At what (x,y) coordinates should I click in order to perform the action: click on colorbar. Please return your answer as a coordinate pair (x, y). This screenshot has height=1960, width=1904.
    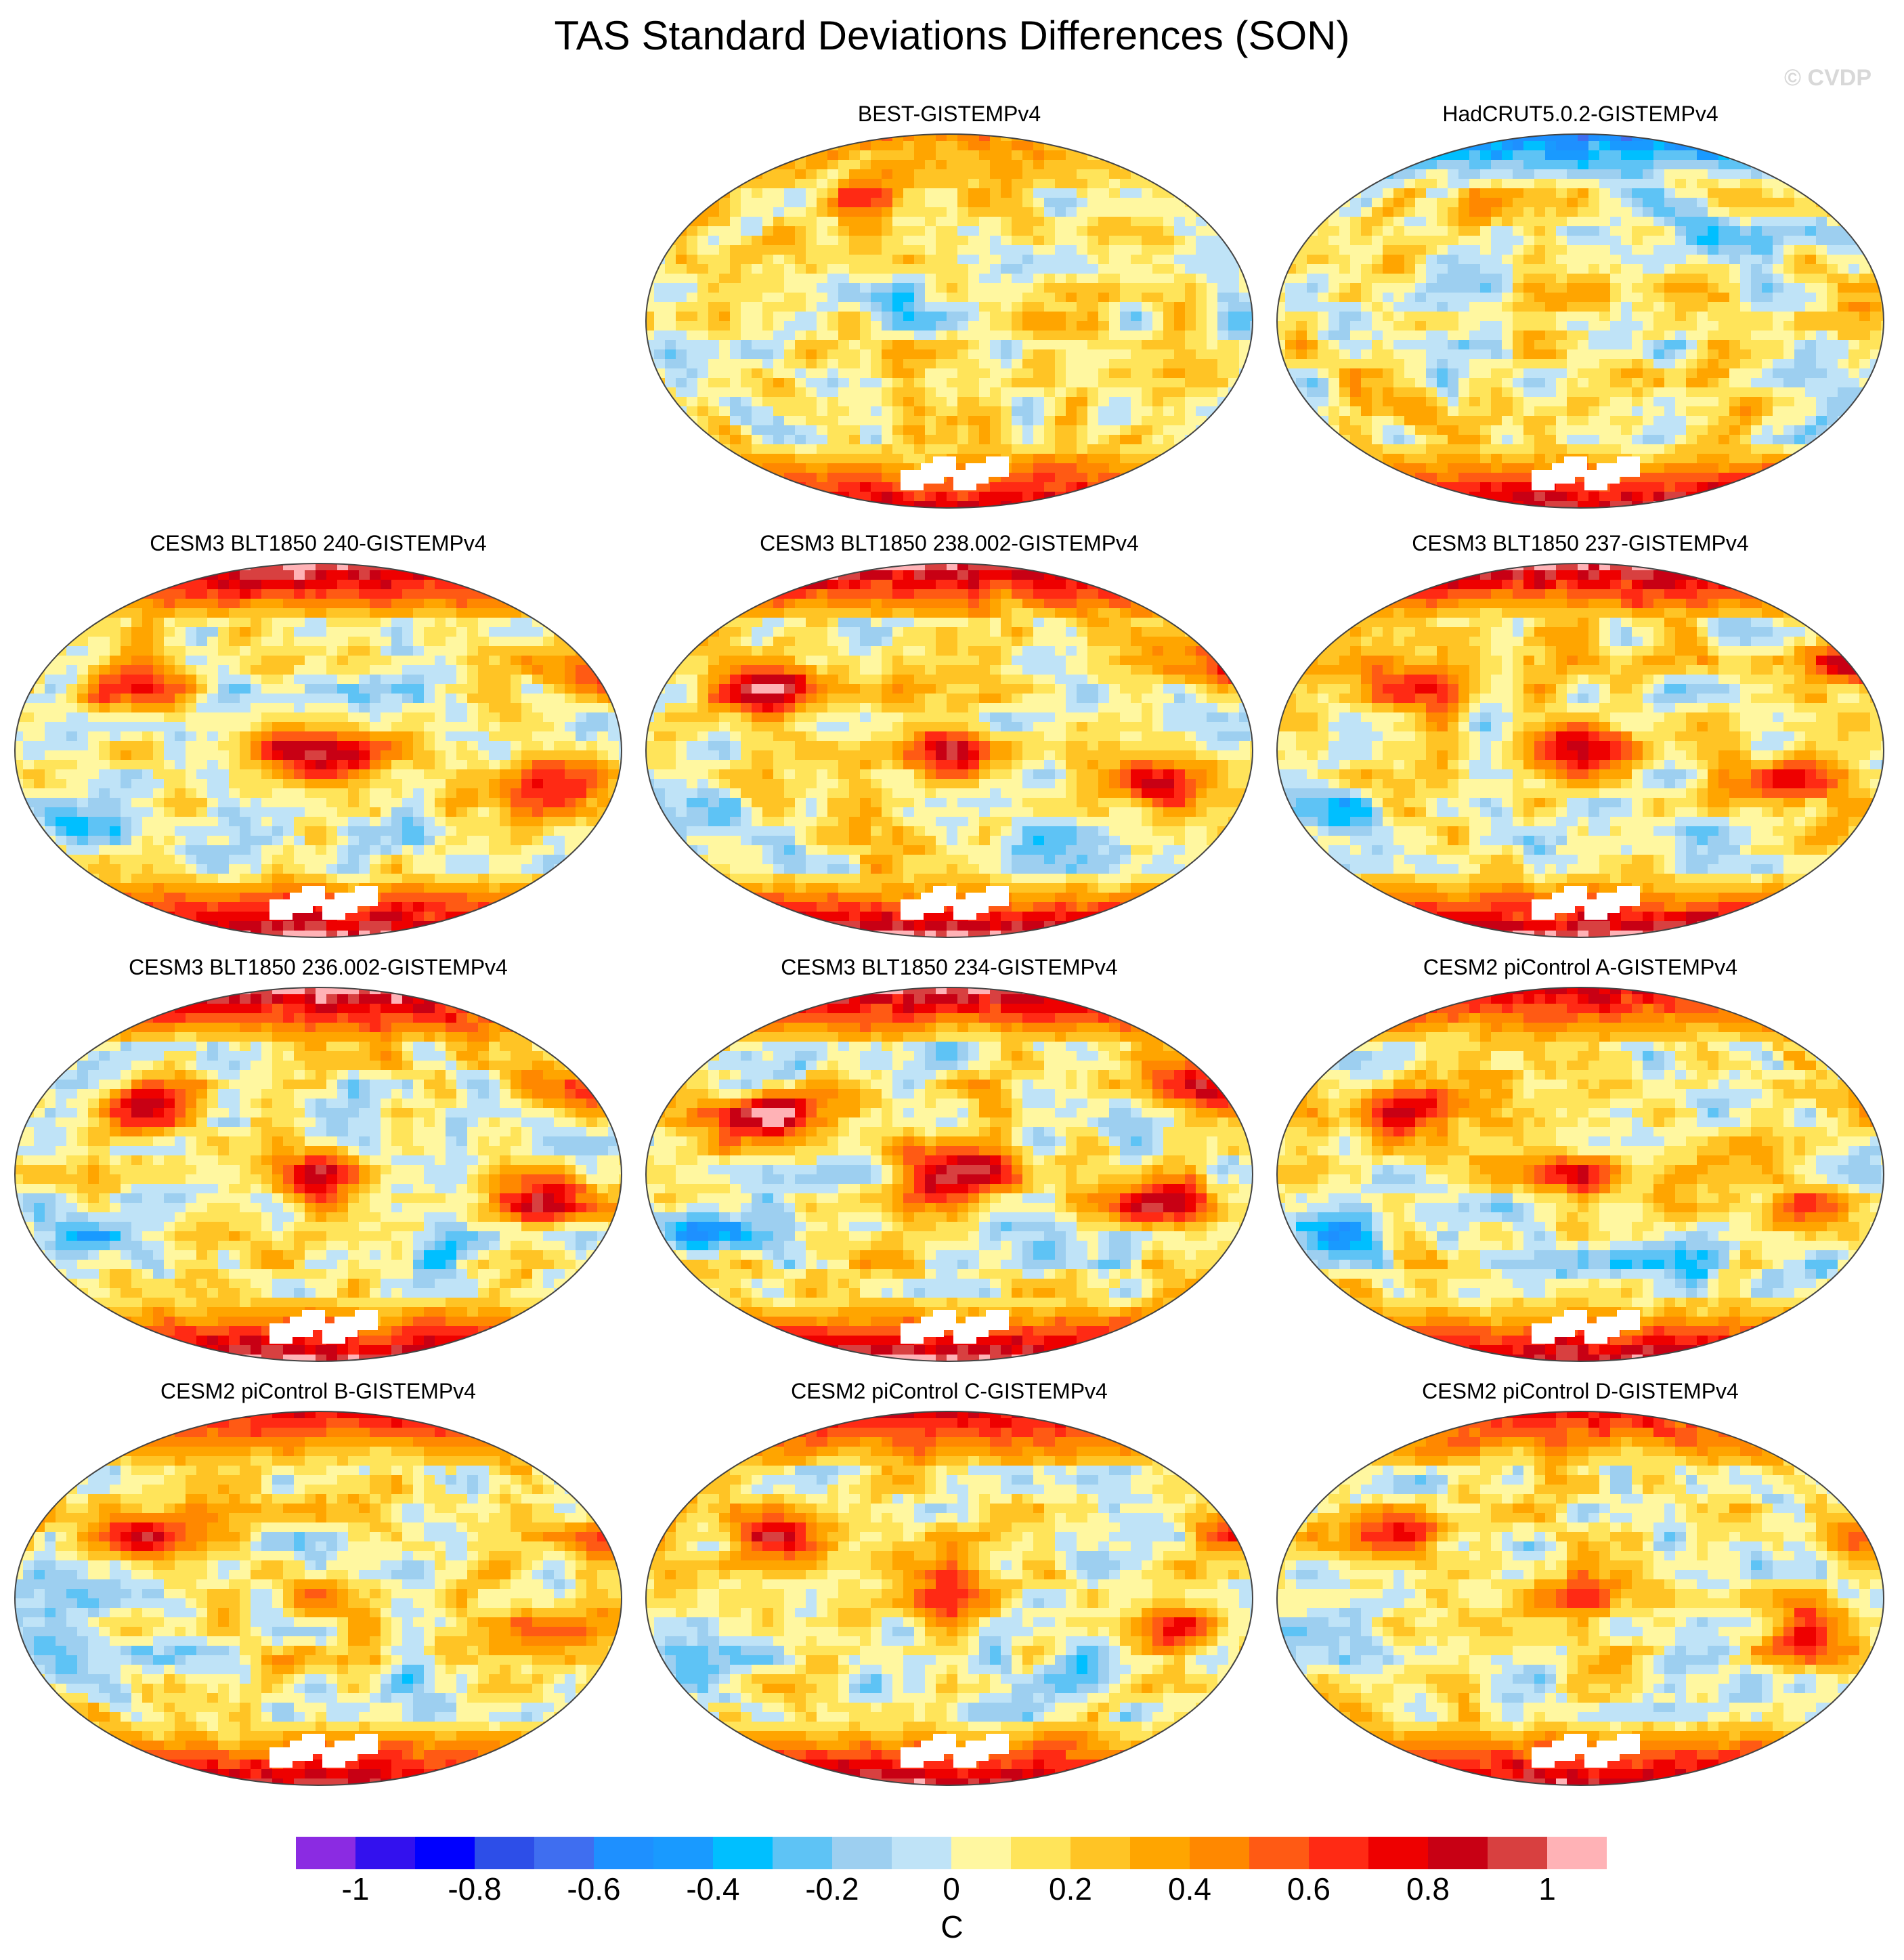
    Looking at the image, I should click on (952, 1853).